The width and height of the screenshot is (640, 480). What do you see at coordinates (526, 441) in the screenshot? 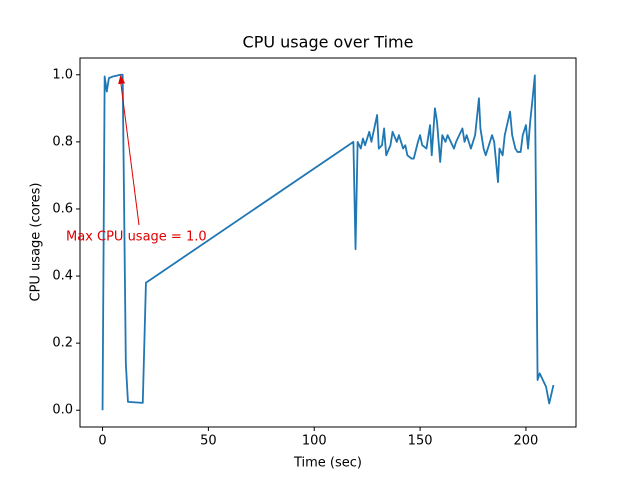
I see `x-tick-label: 200` at bounding box center [526, 441].